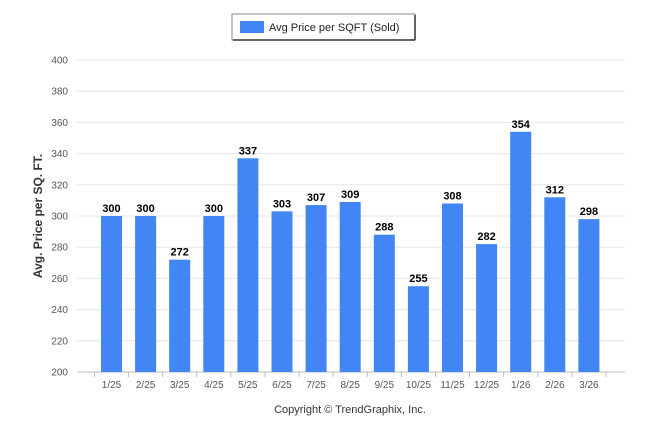  Describe the element at coordinates (418, 385) in the screenshot. I see `x-tick-label: 10/25` at that location.